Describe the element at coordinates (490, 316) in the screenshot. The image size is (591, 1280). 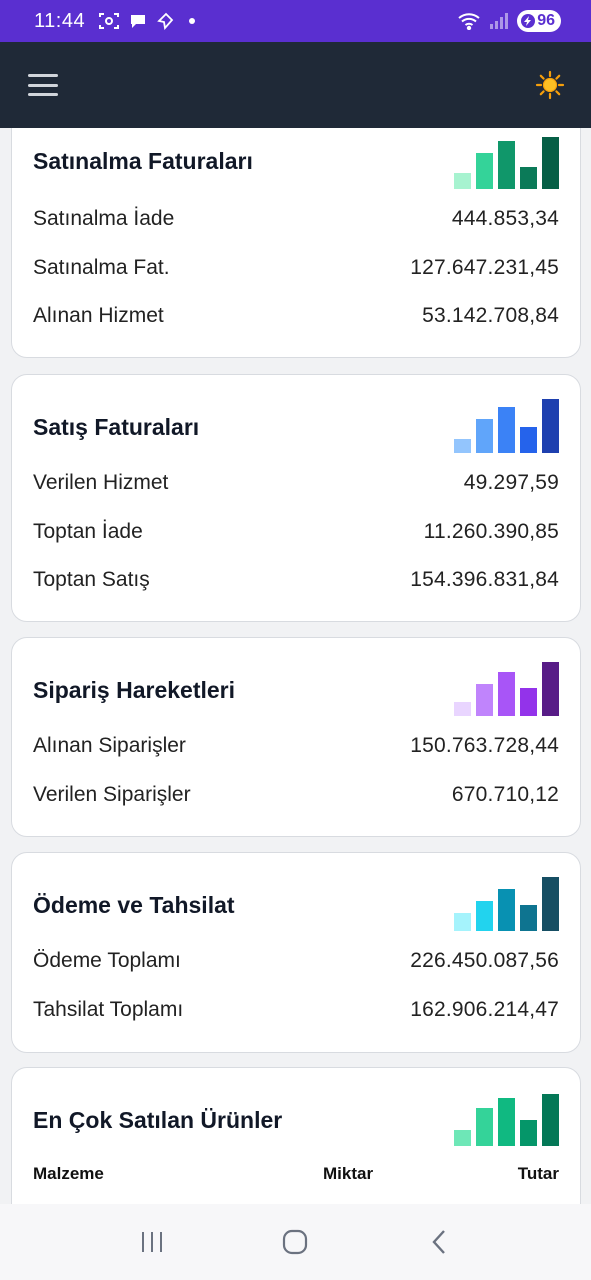
I see `row-value: 53.142.708,84` at that location.